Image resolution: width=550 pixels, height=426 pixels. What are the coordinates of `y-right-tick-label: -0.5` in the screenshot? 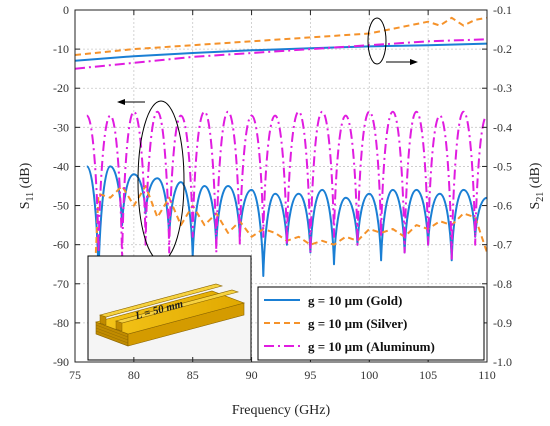 It's located at (502, 166).